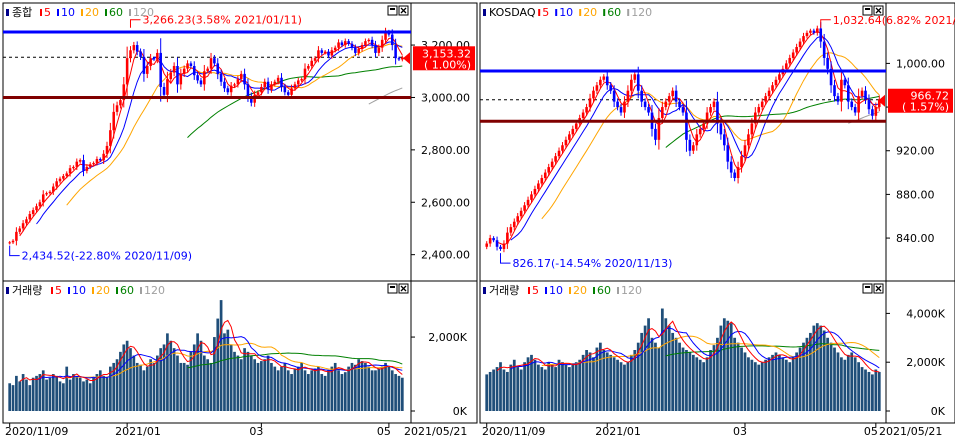  Describe the element at coordinates (484, 12) in the screenshot. I see `kosdaq-price-legend-marker` at that location.